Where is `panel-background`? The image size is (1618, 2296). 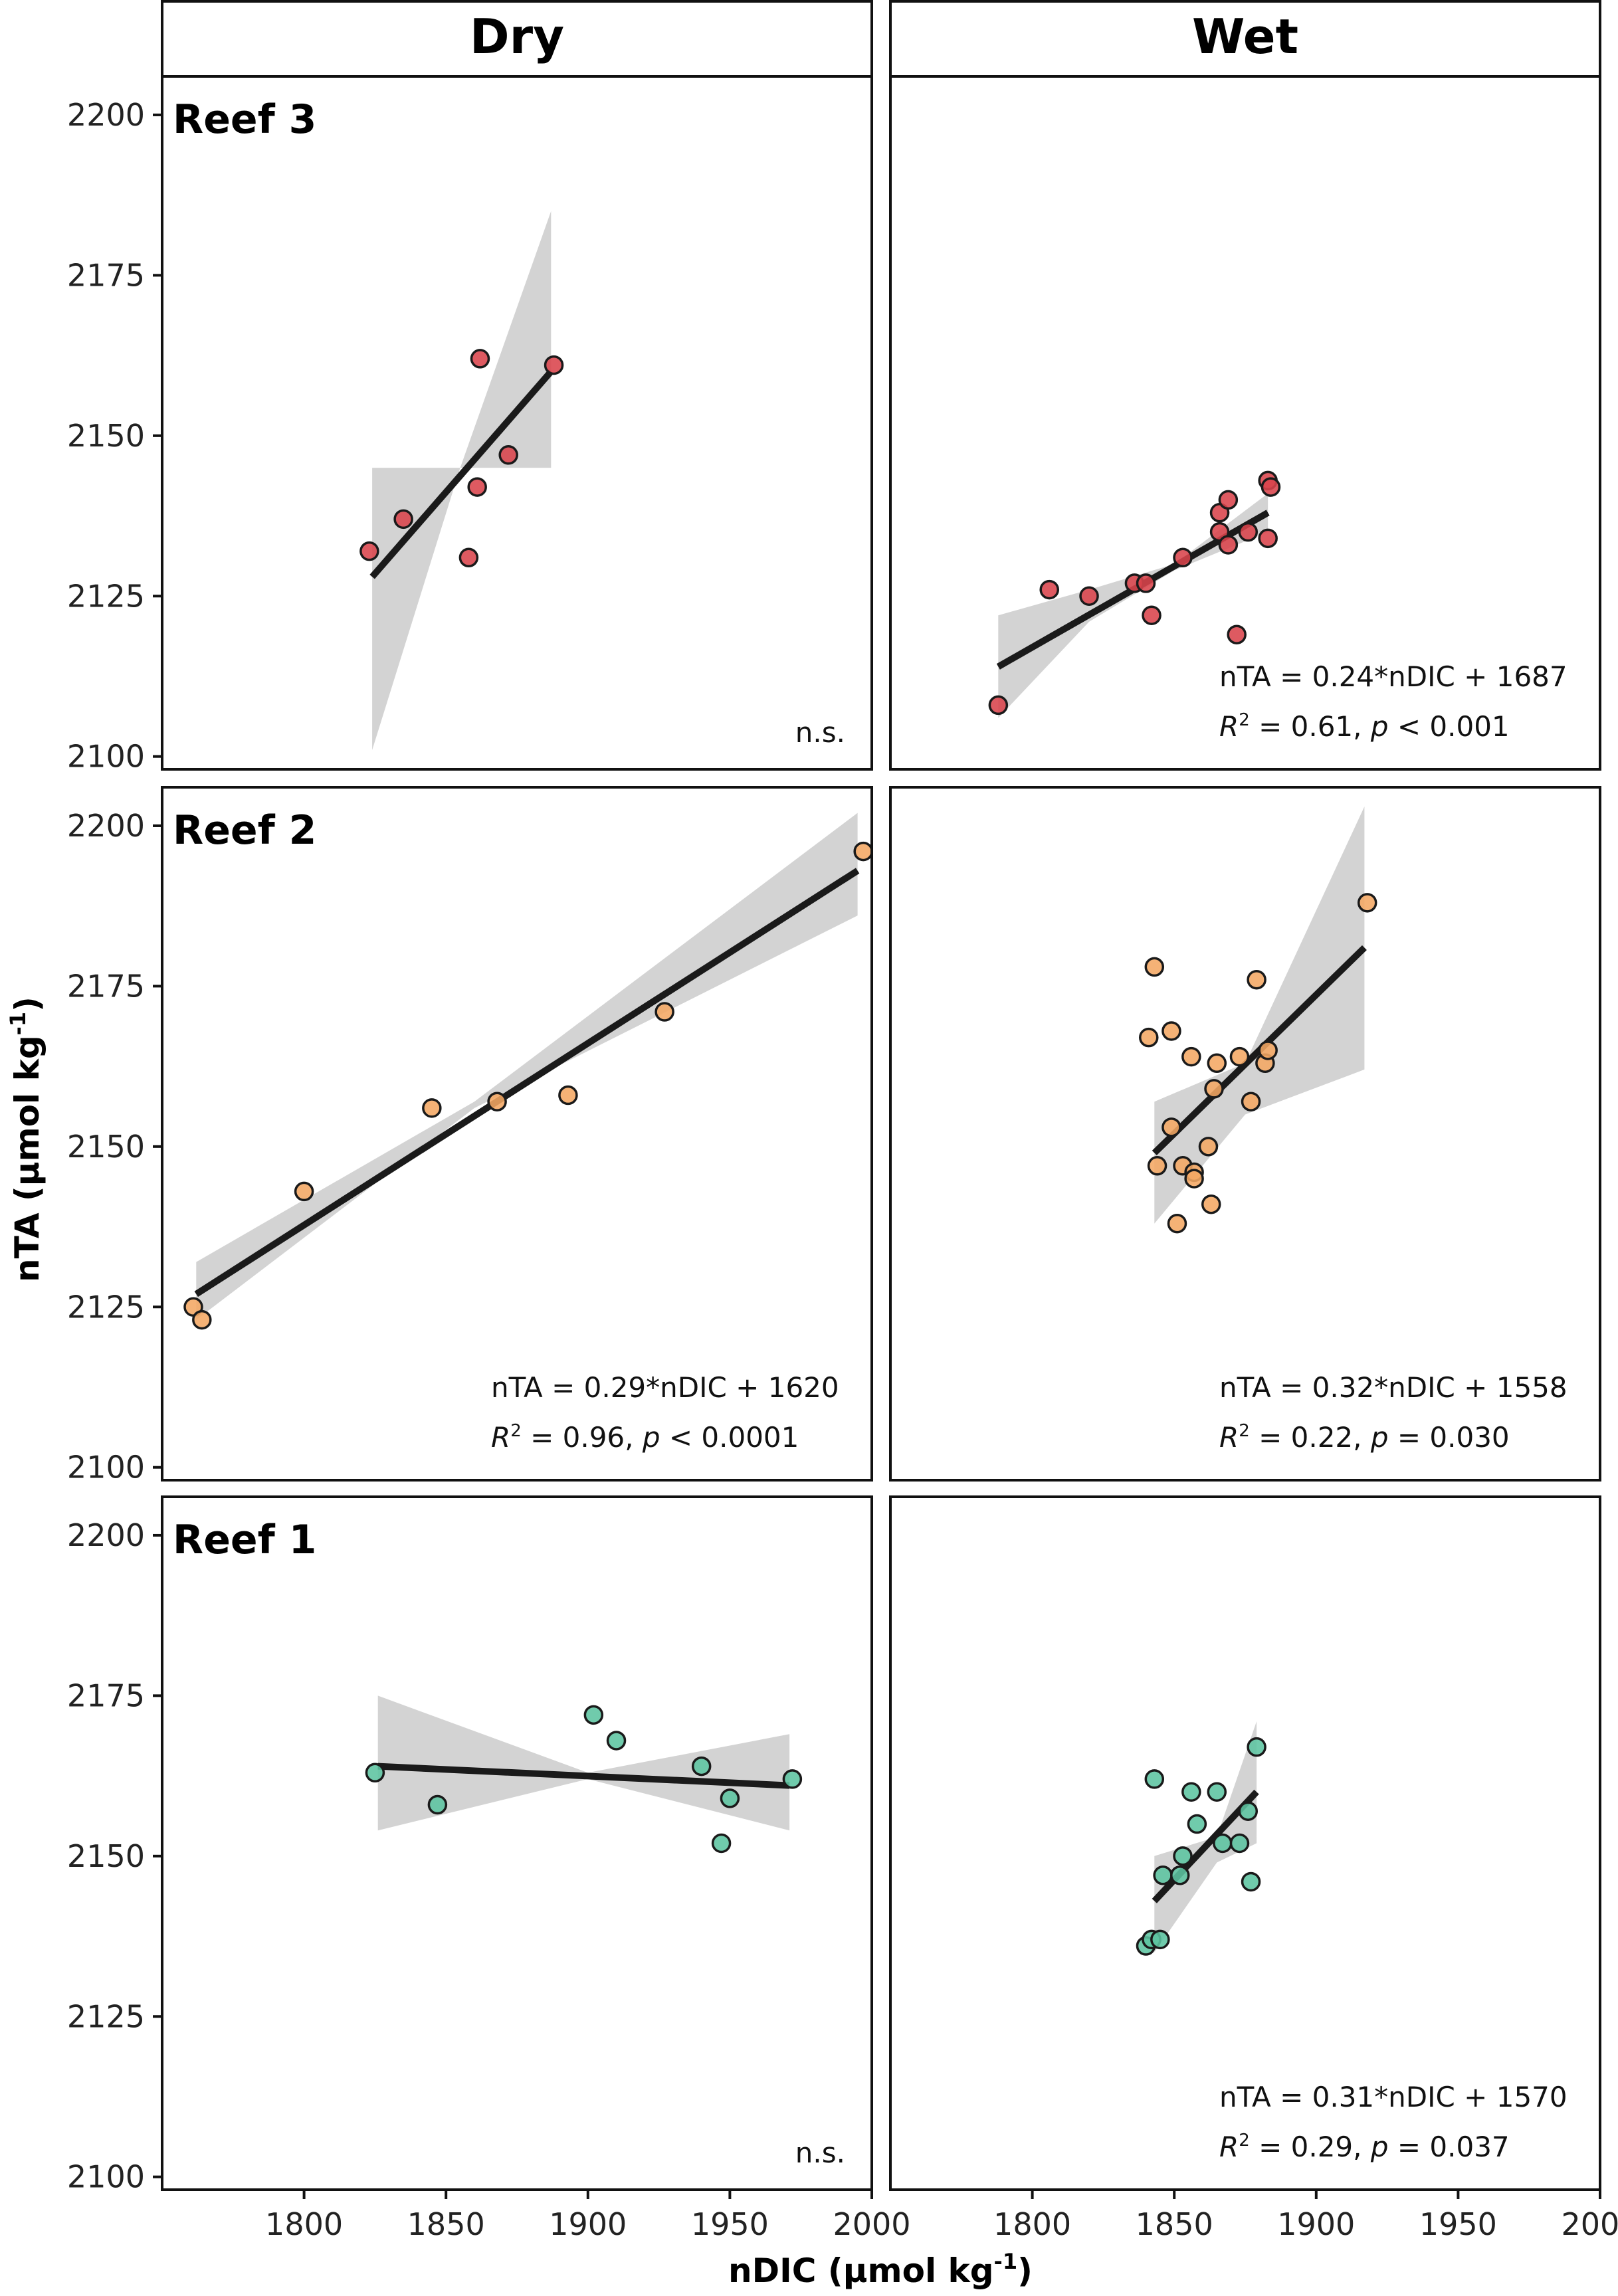
panel-background is located at coordinates (1245, 1133).